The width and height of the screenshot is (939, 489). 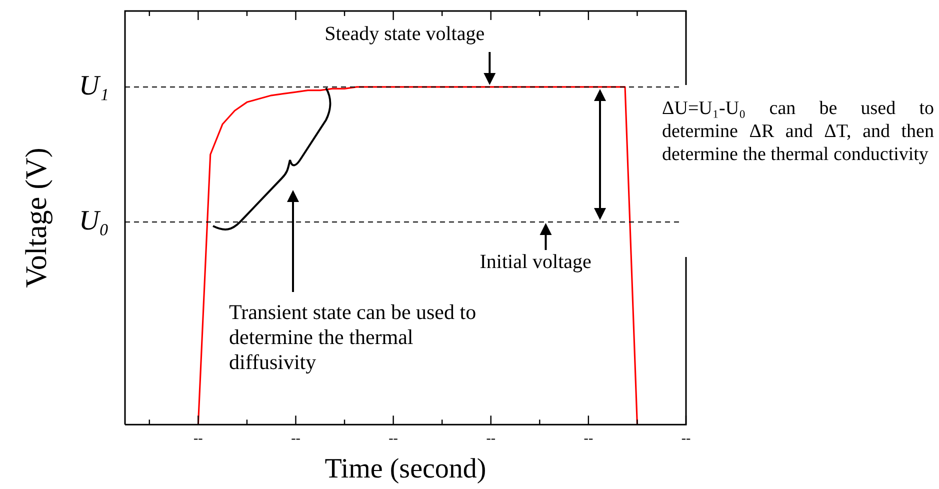 What do you see at coordinates (353, 338) in the screenshot?
I see `annotation: Transient state can be used to determine the thermal diffusivity` at bounding box center [353, 338].